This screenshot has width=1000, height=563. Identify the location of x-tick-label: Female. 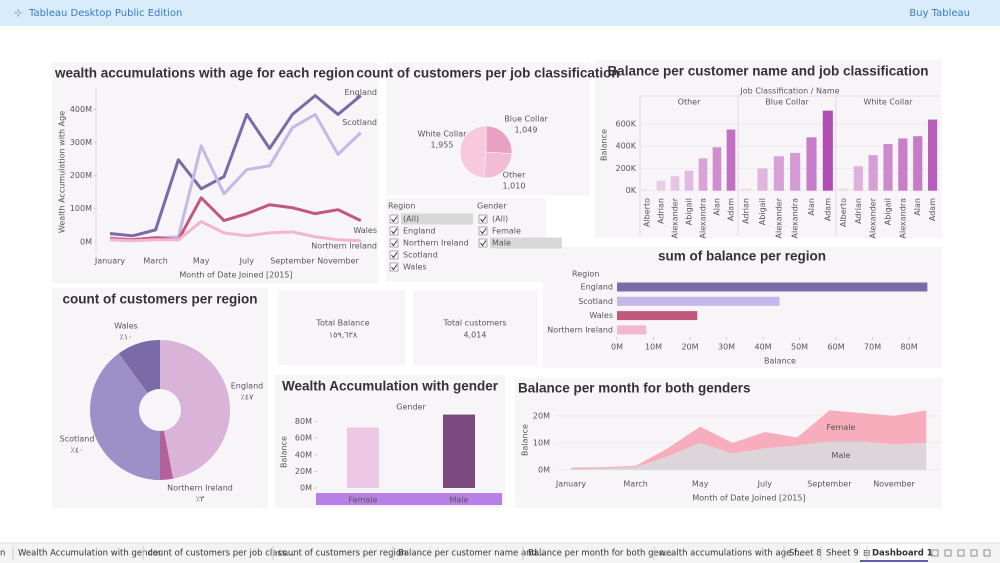
(363, 500).